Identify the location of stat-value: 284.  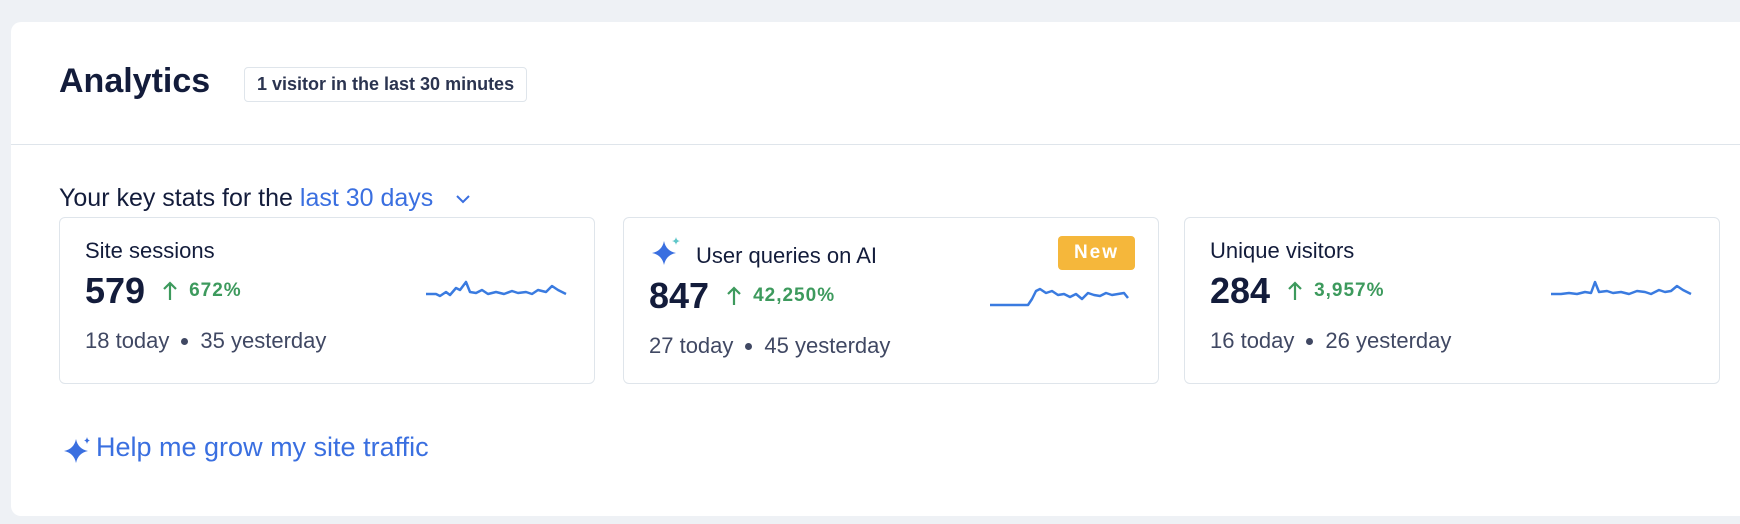
(1240, 290).